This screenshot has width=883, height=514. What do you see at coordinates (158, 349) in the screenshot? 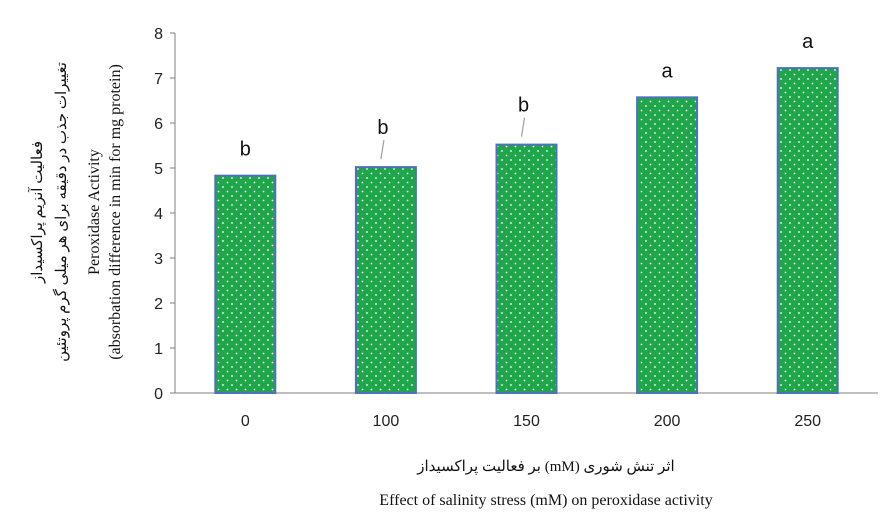
I see `y-tick-label: 1` at bounding box center [158, 349].